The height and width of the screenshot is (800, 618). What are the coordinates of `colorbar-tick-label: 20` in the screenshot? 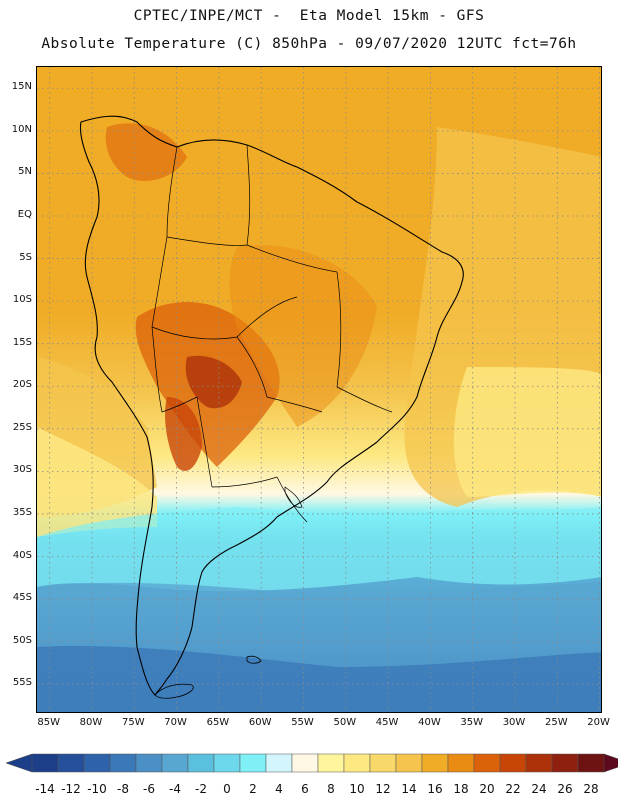 It's located at (487, 789).